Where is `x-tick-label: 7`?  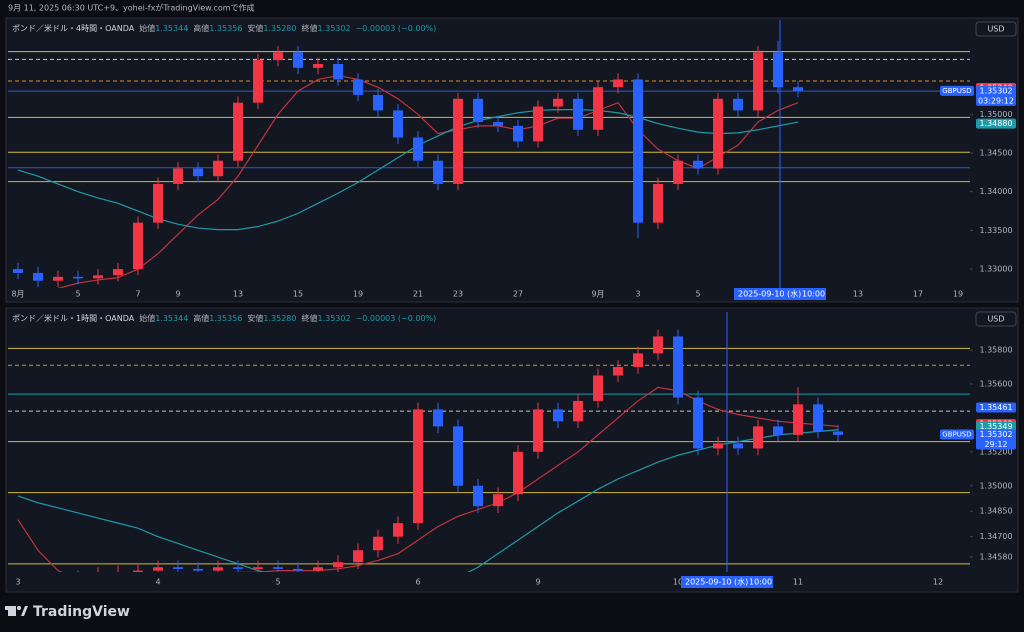
x-tick-label: 7 is located at coordinates (137, 294).